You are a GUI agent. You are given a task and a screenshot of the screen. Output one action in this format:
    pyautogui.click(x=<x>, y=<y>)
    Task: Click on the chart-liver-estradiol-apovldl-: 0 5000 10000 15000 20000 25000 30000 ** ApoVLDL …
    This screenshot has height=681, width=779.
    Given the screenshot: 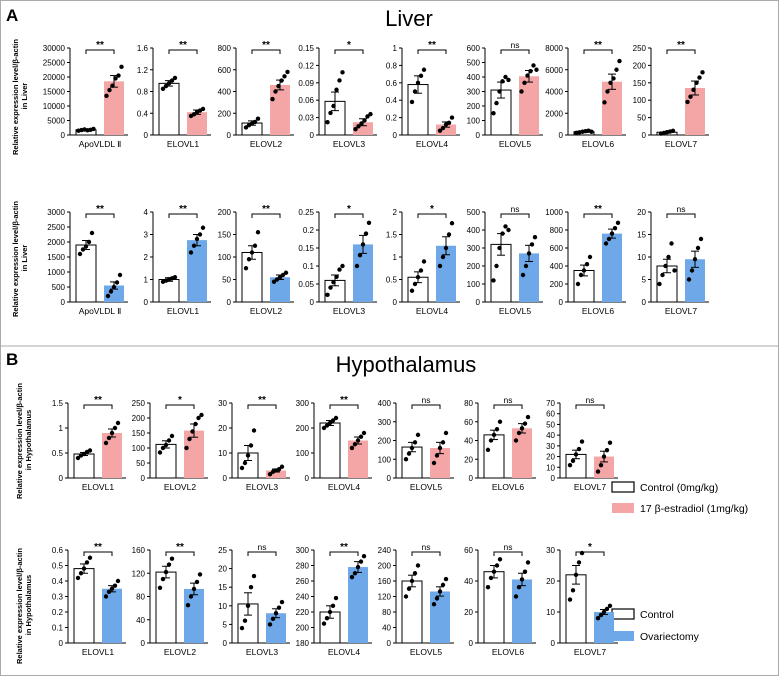 What is the action you would take?
    pyautogui.click(x=85, y=94)
    